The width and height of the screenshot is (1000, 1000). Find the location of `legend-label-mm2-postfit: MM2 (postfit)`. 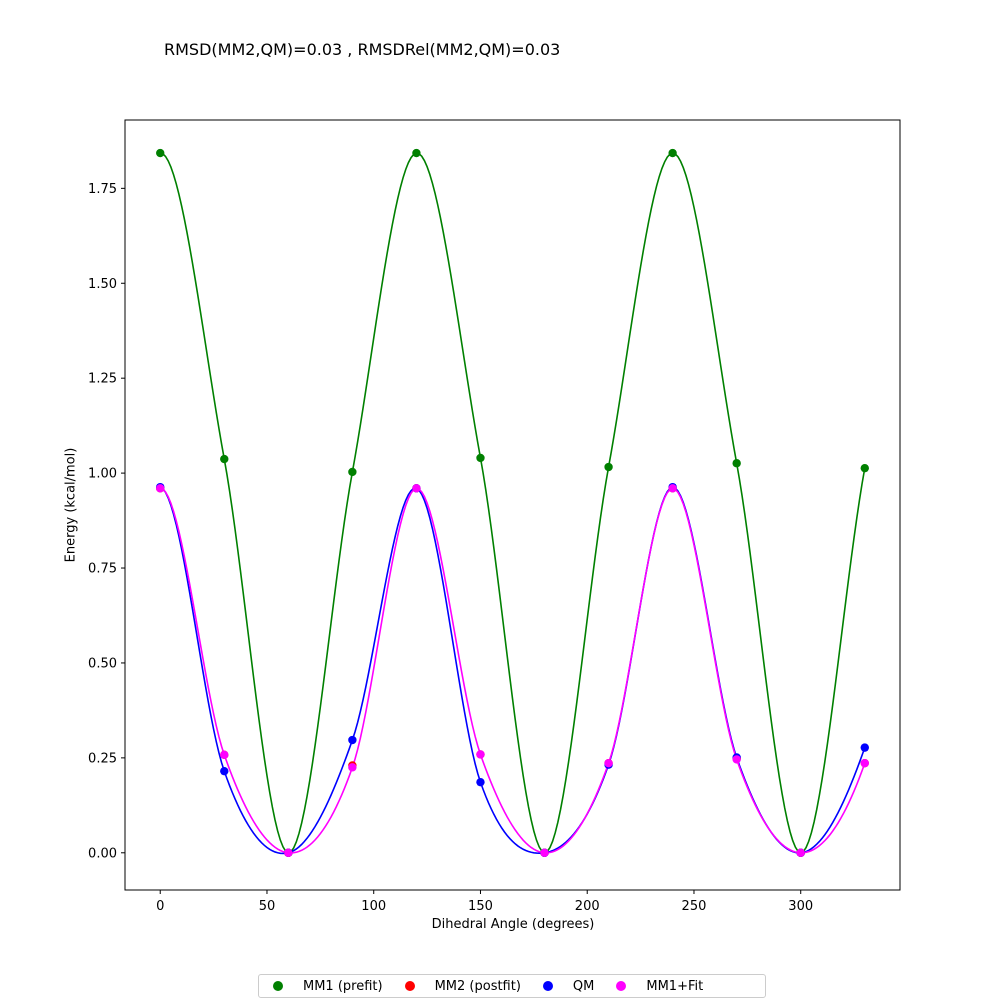

legend-label-mm2-postfit: MM2 (postfit) is located at coordinates (477, 986).